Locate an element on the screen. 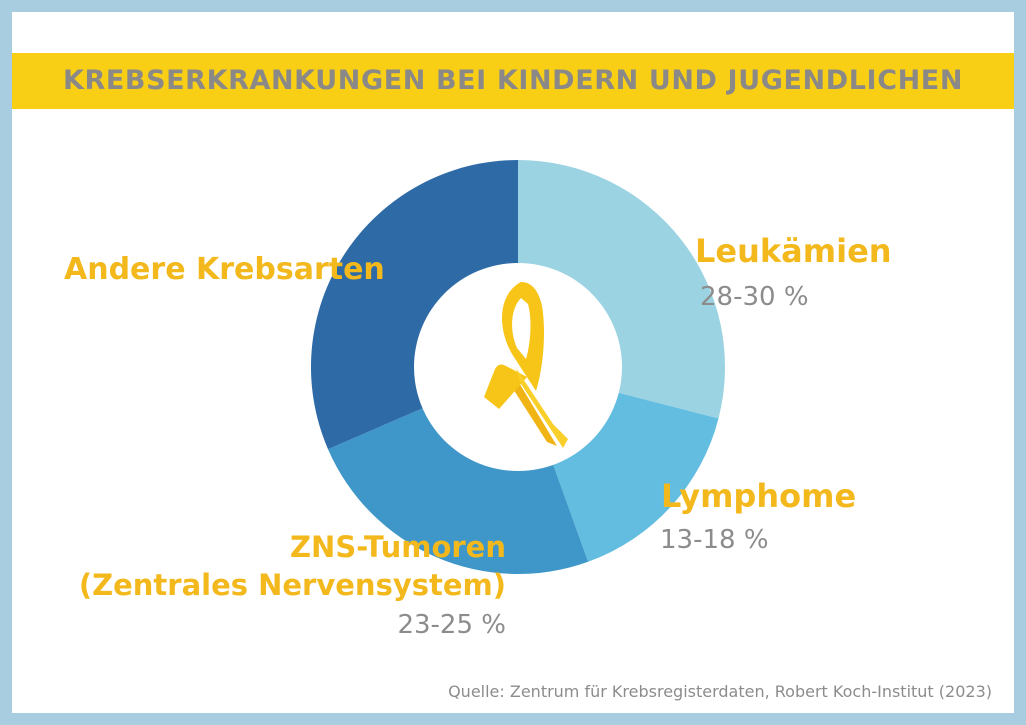 The height and width of the screenshot is (725, 1026). label-andere-krebsarten: Andere Krebsarten is located at coordinates (224, 269).